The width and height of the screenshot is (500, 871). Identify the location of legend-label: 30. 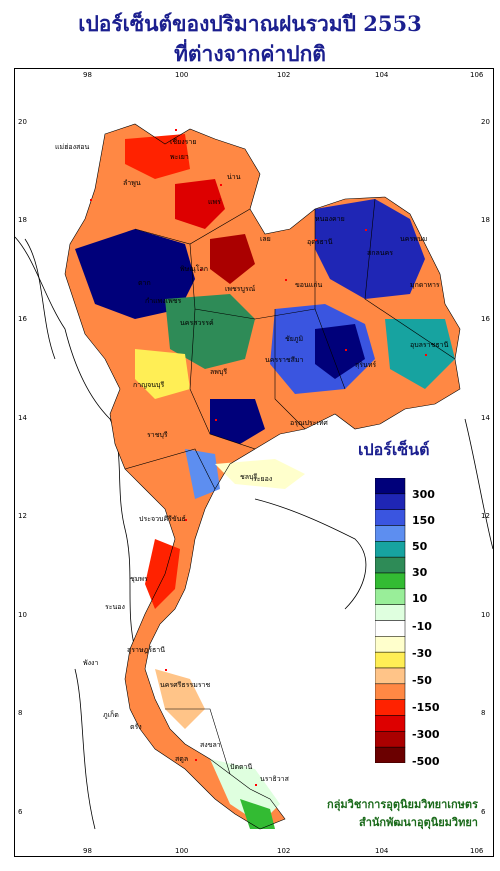
(420, 572).